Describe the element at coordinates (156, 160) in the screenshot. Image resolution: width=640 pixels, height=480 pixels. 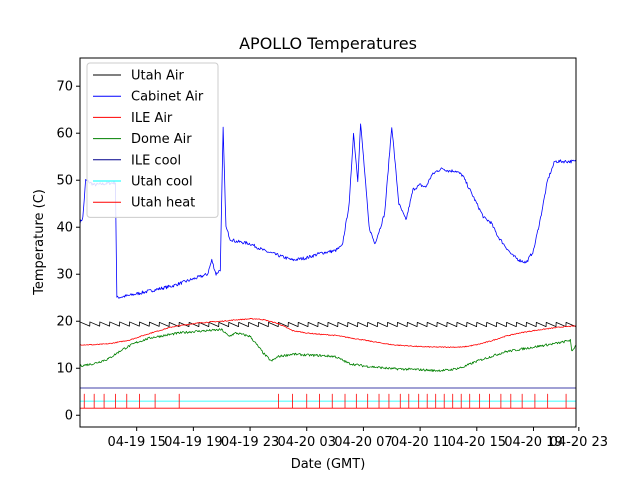
I see `legend-label-ile-cool: ILE cool` at that location.